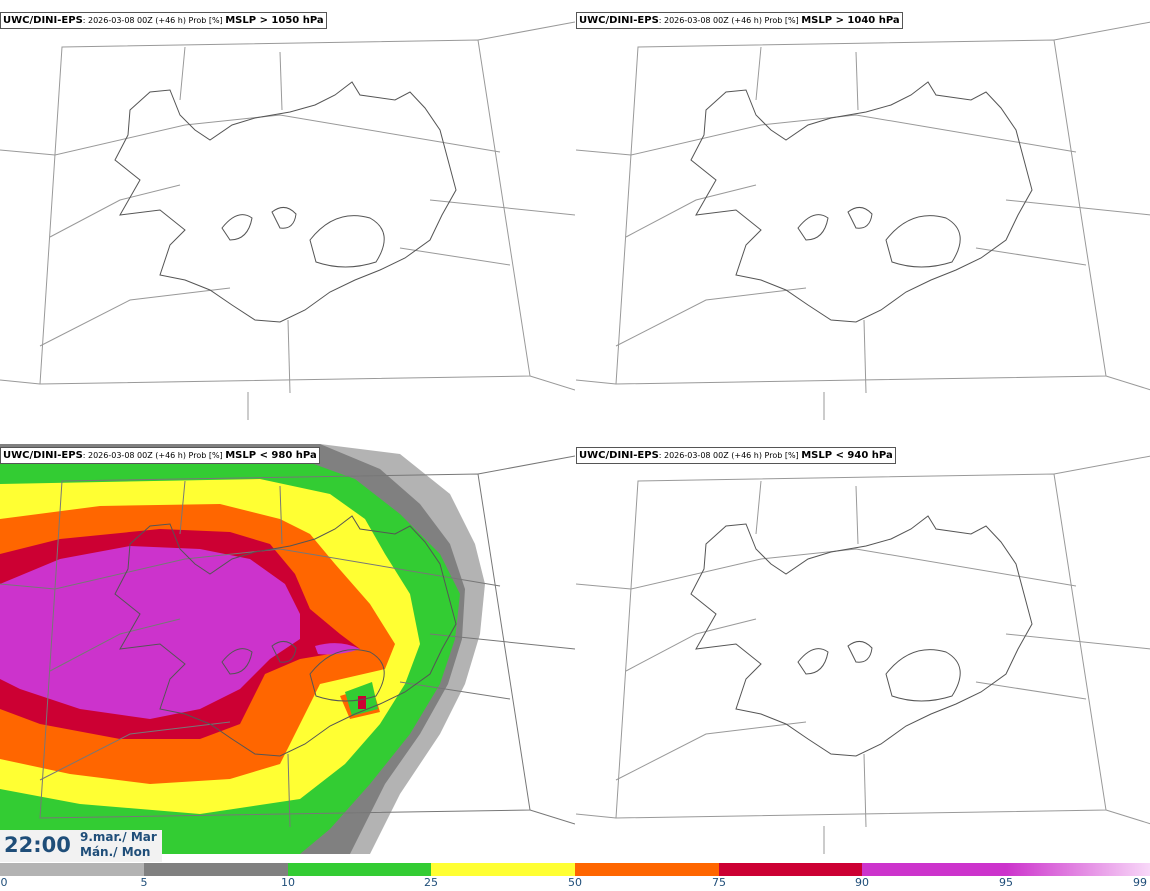 The width and height of the screenshot is (1150, 891). I want to click on colorbar-tick: 25, so click(431, 882).